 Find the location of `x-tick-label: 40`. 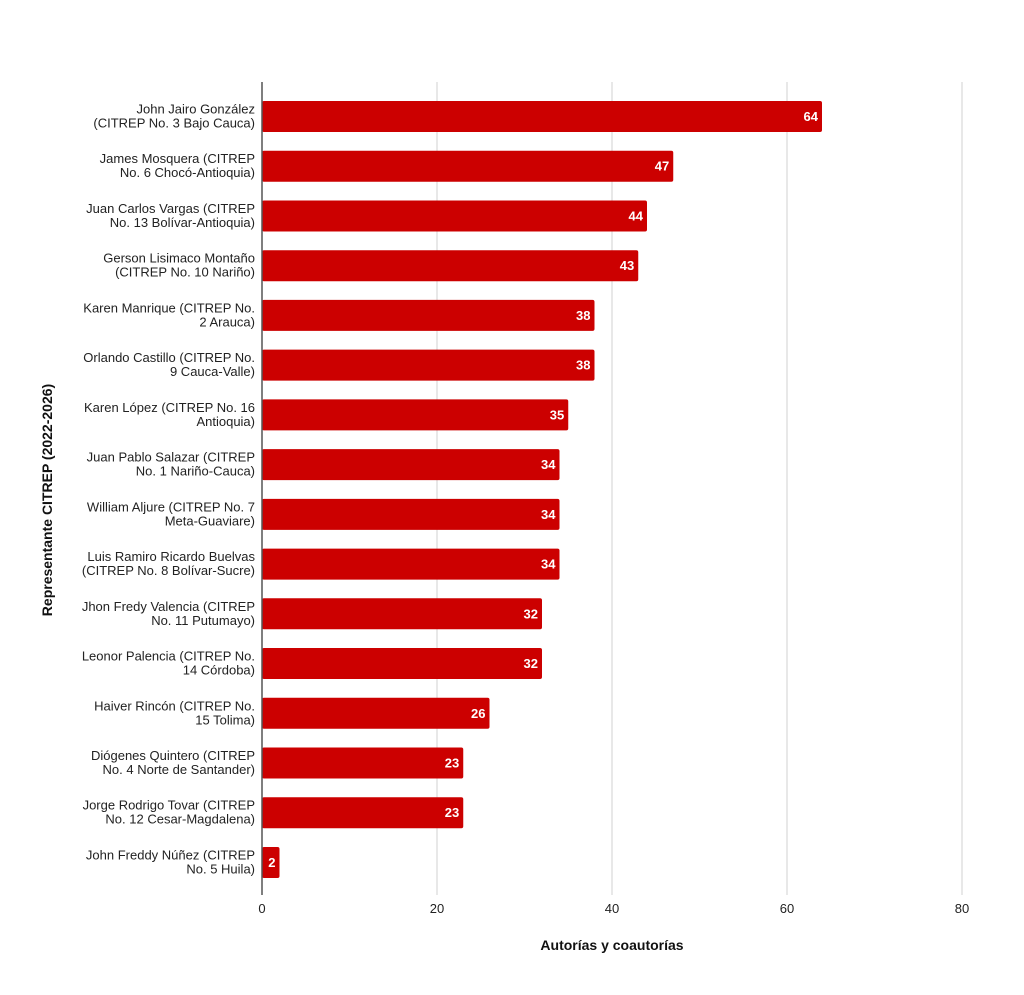

x-tick-label: 40 is located at coordinates (612, 908).